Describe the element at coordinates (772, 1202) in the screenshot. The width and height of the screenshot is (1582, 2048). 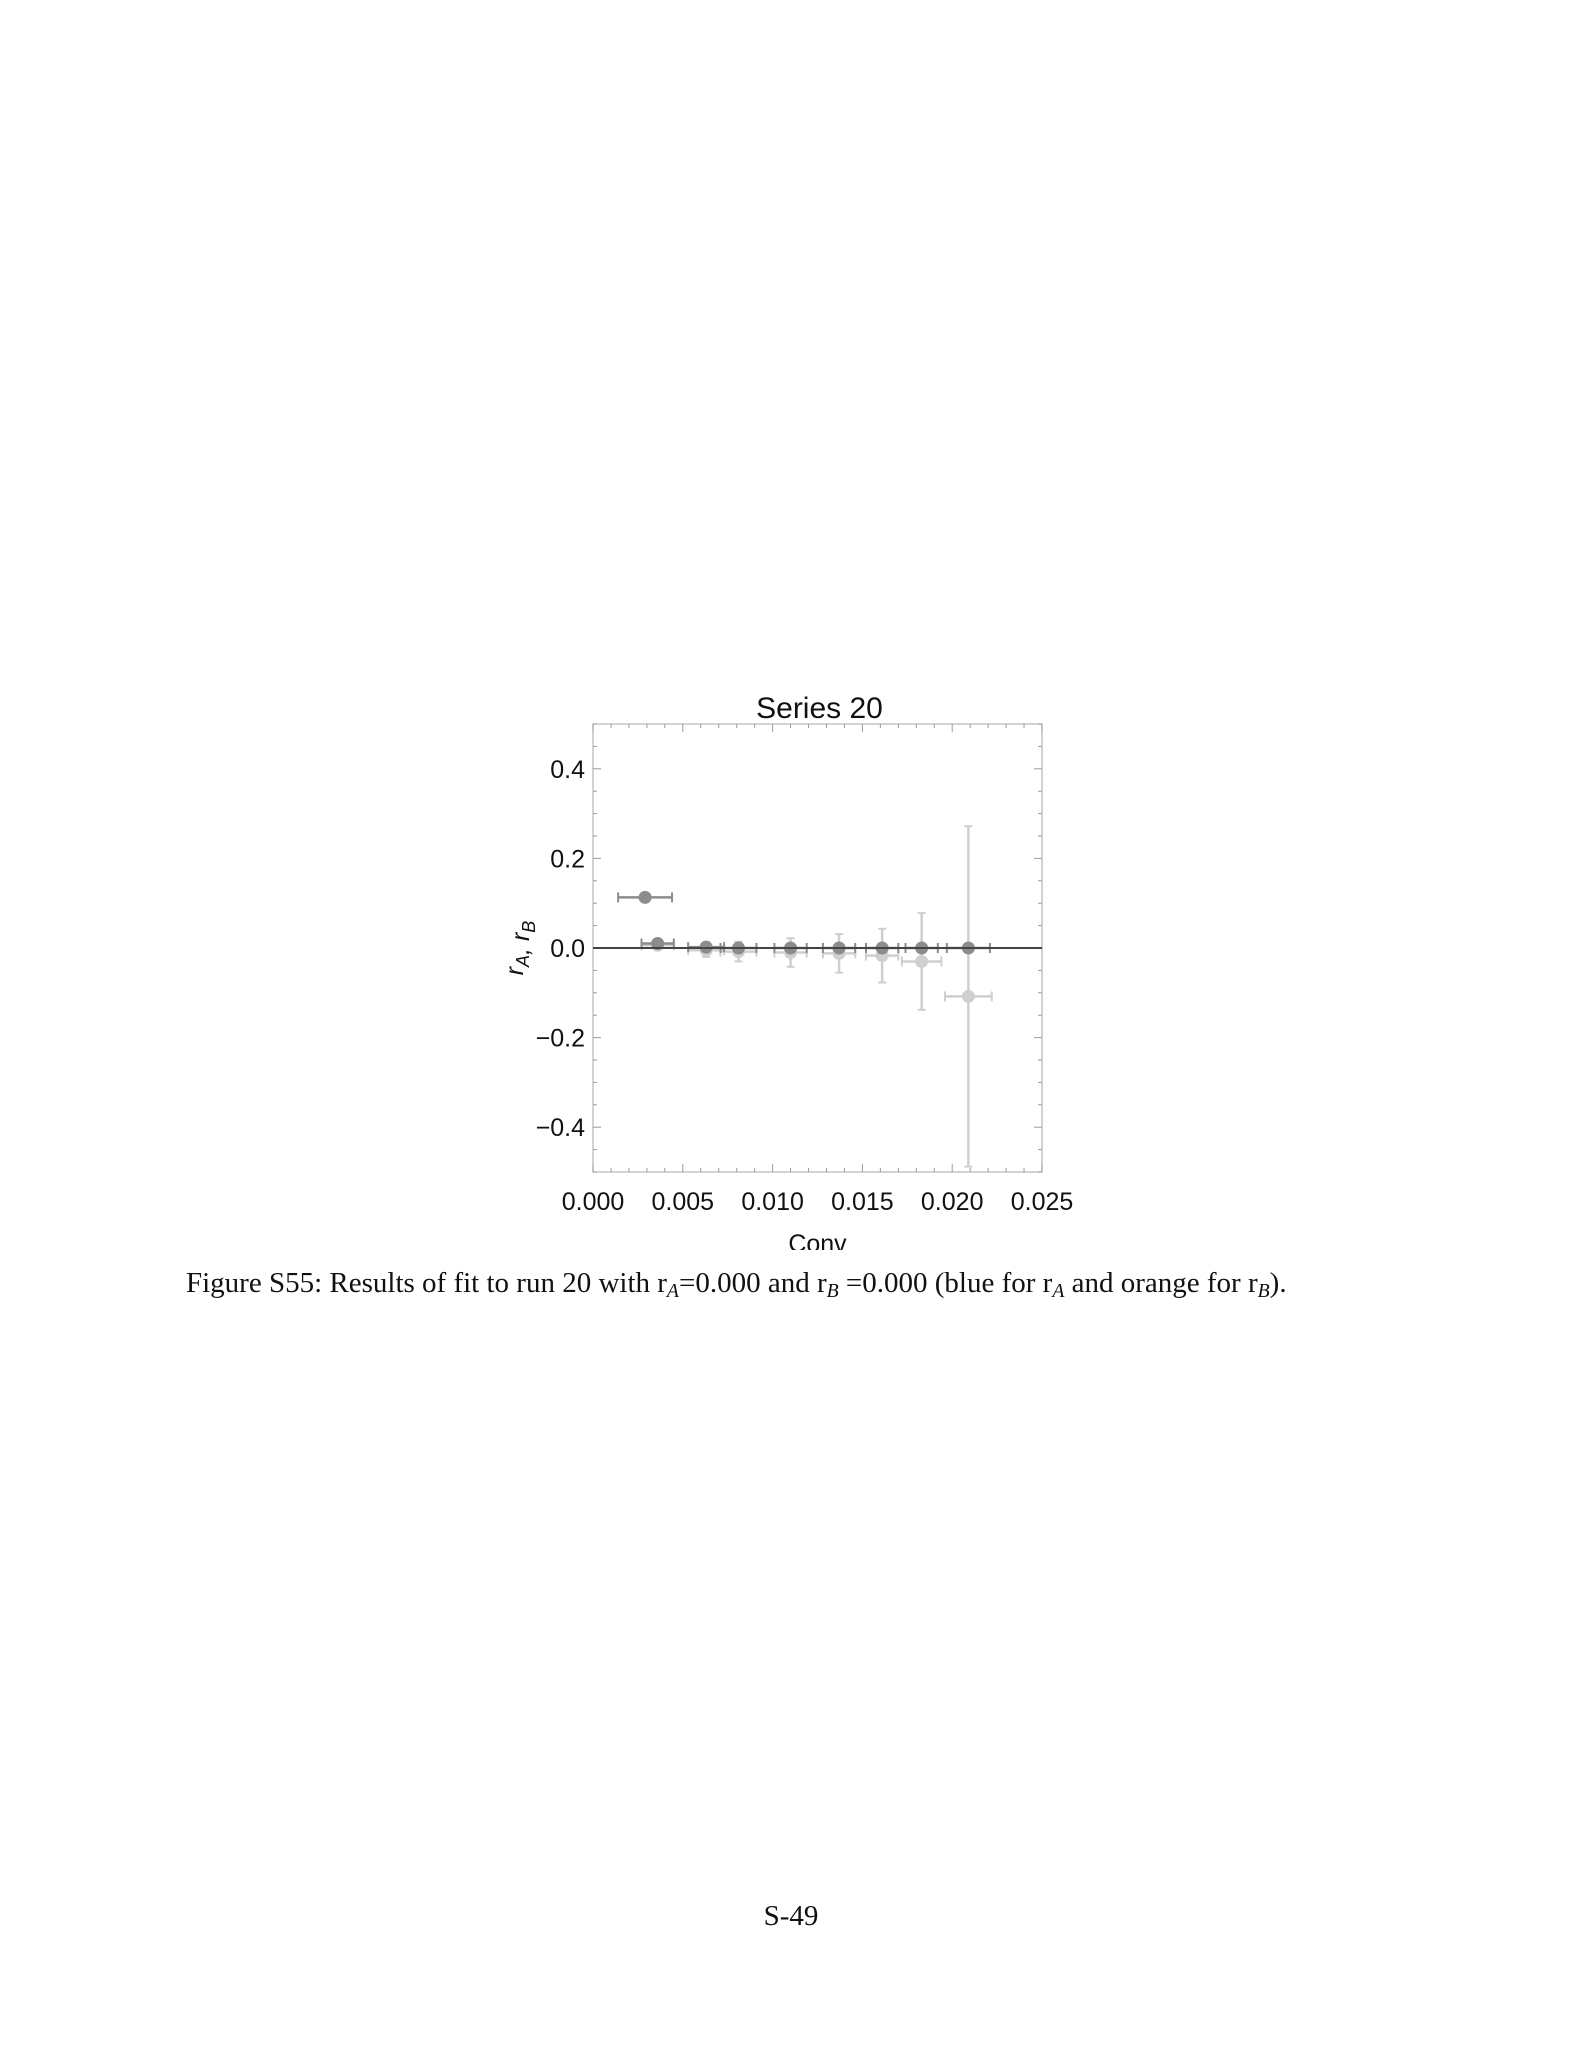
I see `x-tick-label: 0.010` at that location.